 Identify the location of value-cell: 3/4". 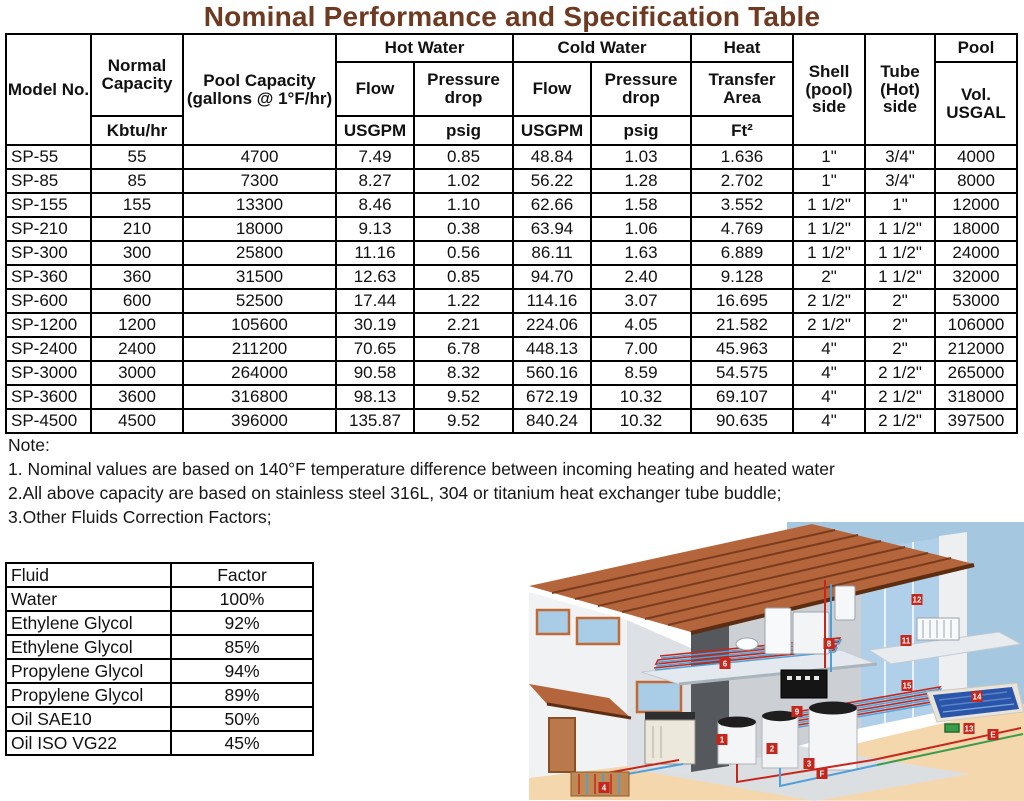
(900, 181).